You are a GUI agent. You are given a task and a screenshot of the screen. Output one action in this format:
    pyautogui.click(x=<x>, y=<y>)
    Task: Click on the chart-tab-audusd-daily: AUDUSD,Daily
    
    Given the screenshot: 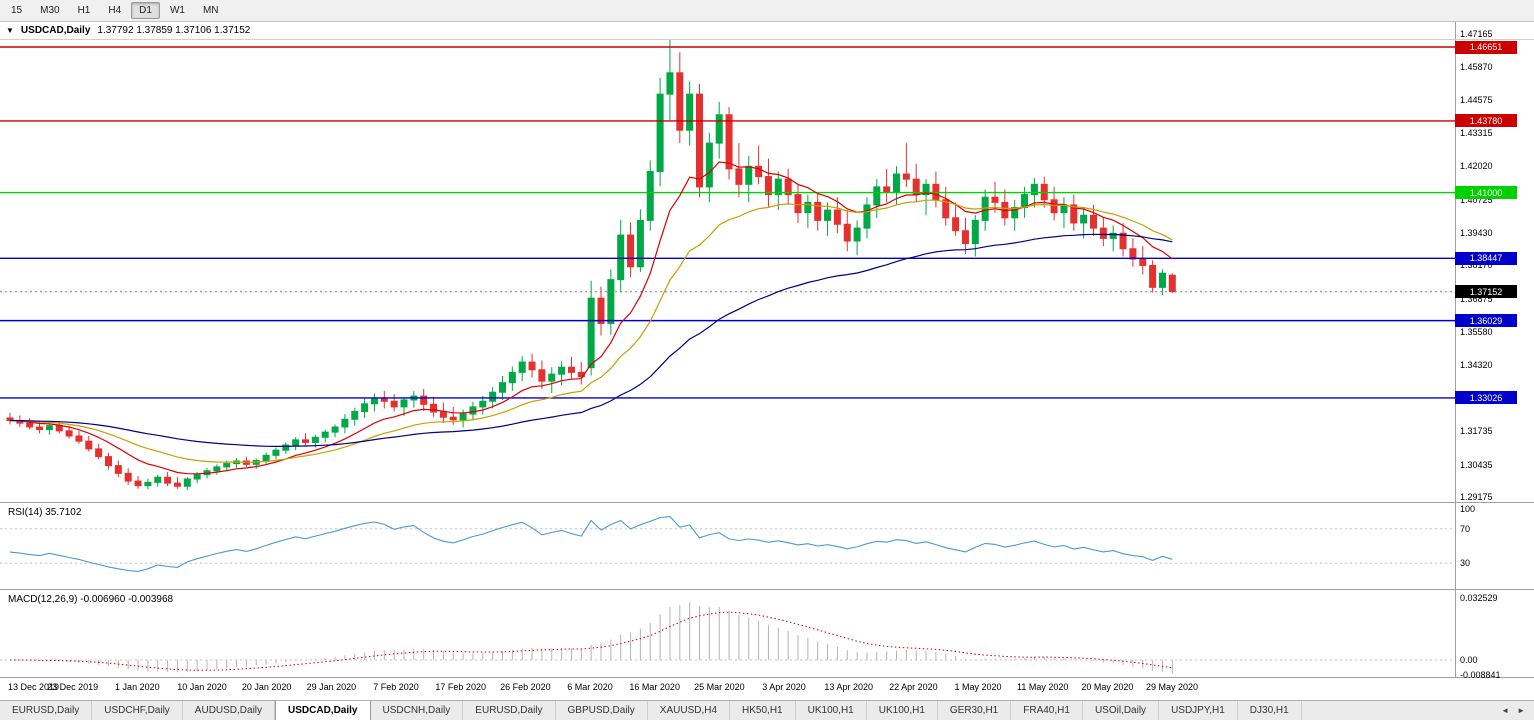 What is the action you would take?
    pyautogui.click(x=229, y=710)
    